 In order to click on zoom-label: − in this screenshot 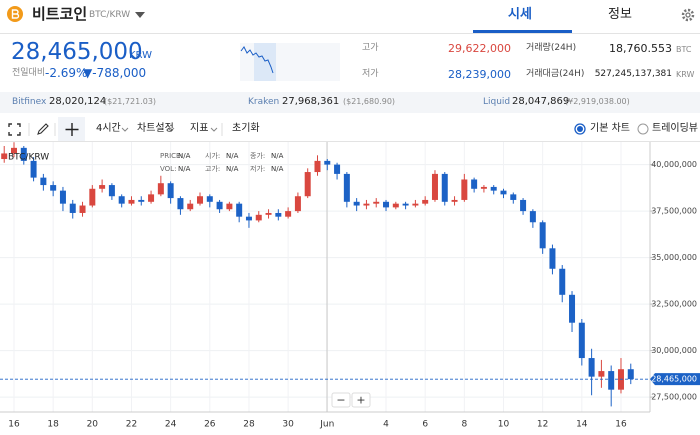, I will do `click(340, 400)`.